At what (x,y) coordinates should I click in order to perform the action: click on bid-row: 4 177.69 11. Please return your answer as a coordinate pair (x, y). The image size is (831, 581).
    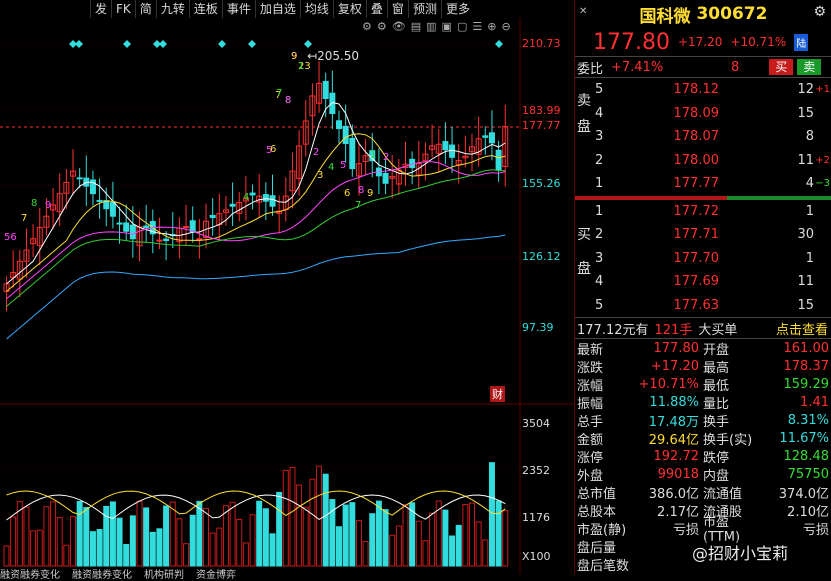
    Looking at the image, I should click on (703, 282).